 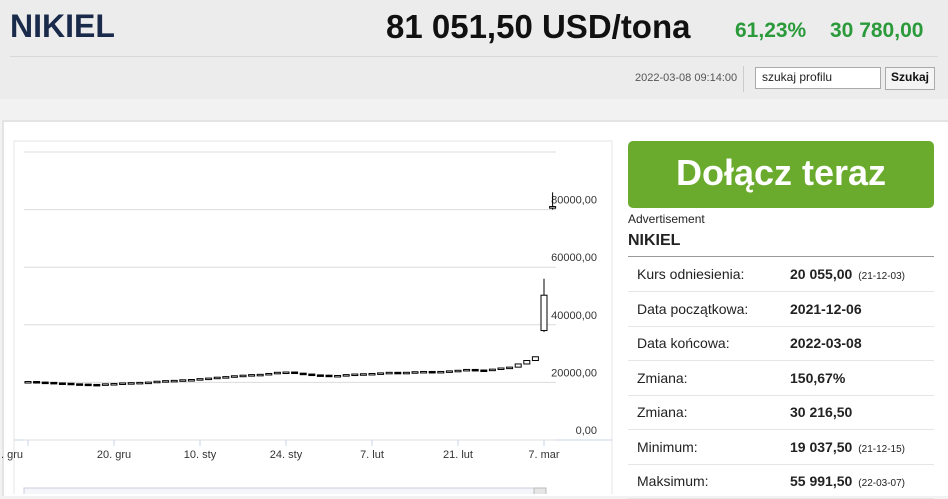 What do you see at coordinates (12, 455) in the screenshot?
I see `x-tick-label: . gru` at bounding box center [12, 455].